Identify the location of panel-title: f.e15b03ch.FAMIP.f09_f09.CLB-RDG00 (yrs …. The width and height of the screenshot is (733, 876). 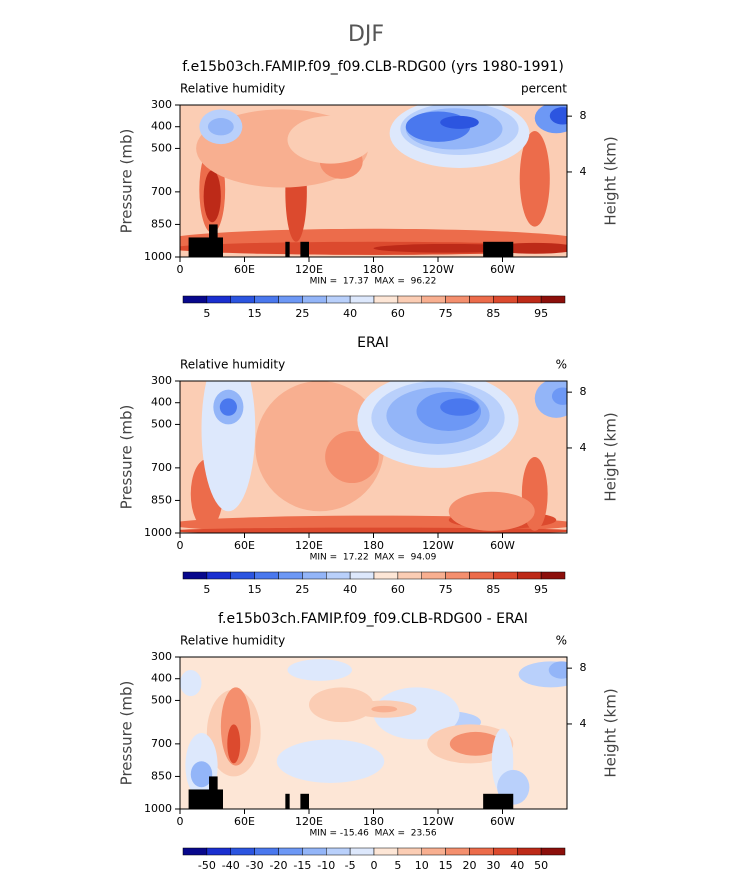
(373, 67).